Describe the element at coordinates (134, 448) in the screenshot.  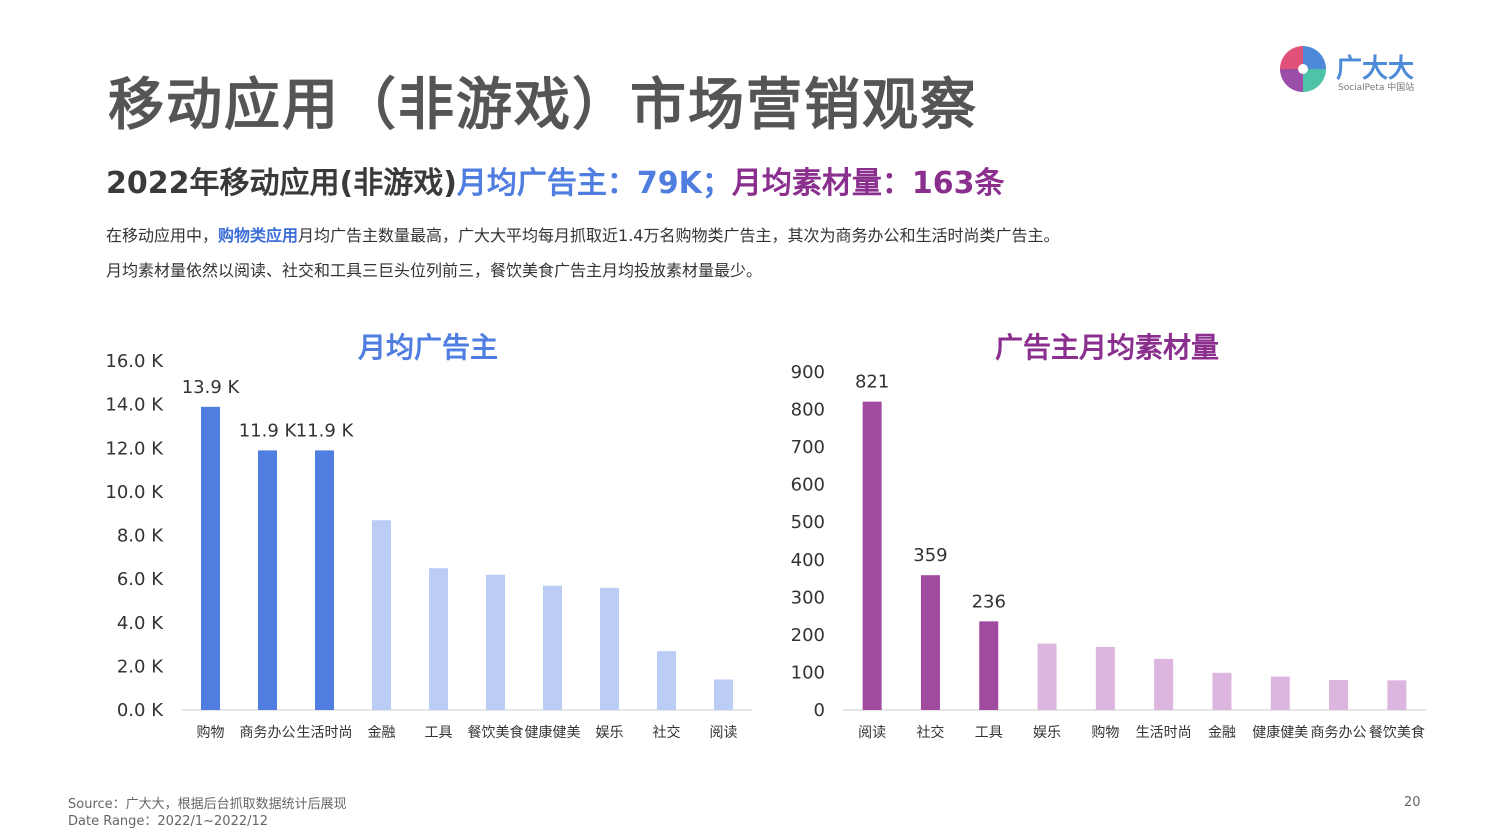
I see `advertisers-ytick-label: 12.0 K` at that location.